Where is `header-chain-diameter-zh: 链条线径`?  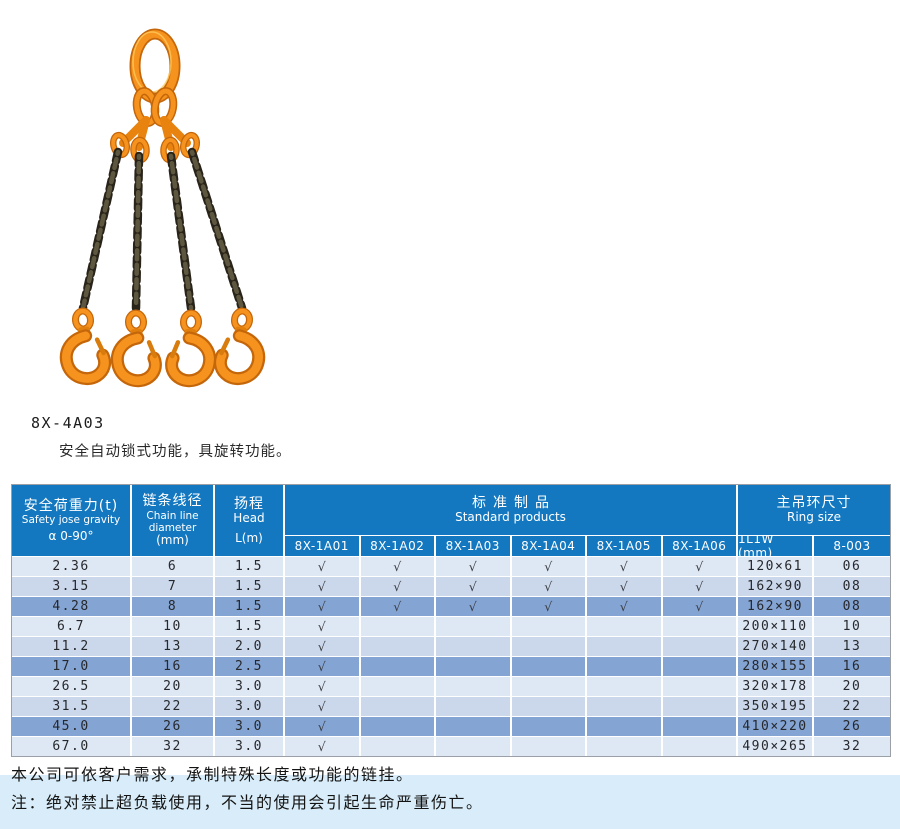 header-chain-diameter-zh: 链条线径 is located at coordinates (172, 501).